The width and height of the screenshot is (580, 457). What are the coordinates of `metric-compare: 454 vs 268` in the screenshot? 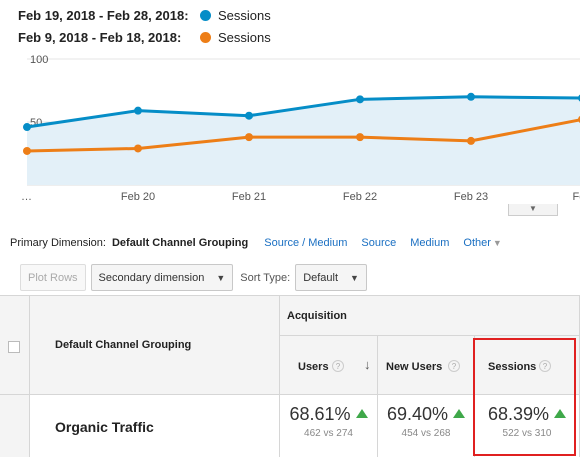 It's located at (426, 433).